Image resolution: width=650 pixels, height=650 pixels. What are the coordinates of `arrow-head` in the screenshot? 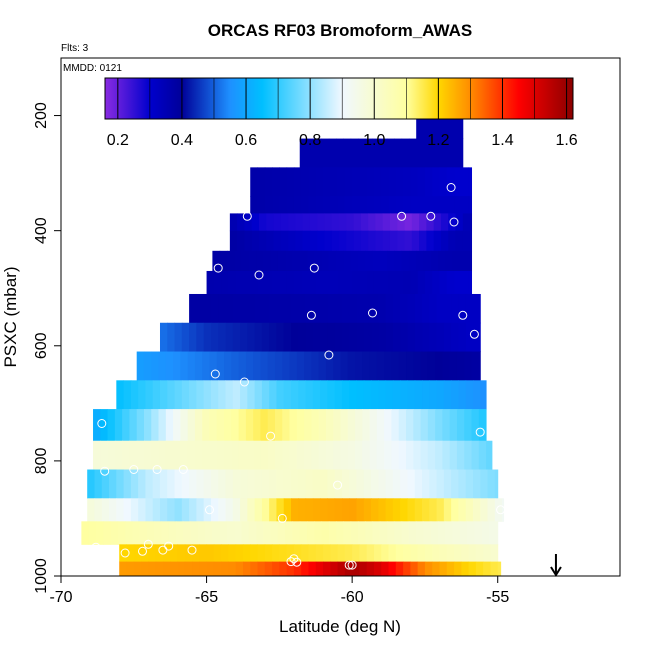 It's located at (556, 571).